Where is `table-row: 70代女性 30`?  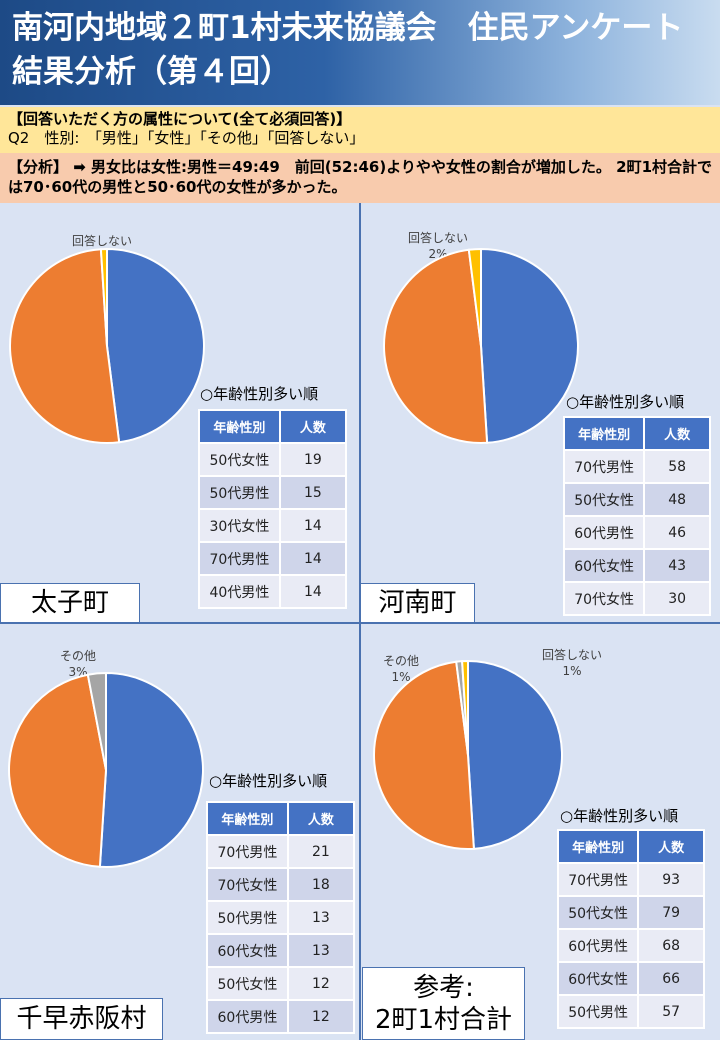
table-row: 70代女性 30 is located at coordinates (636, 598).